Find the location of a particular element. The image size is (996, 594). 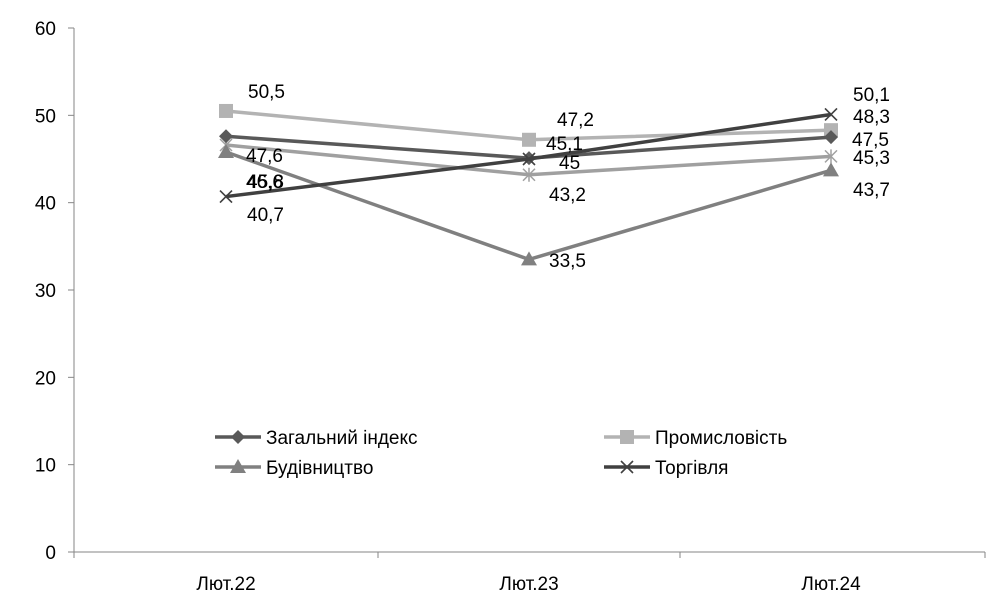

data-label: 48,3 is located at coordinates (871, 117).